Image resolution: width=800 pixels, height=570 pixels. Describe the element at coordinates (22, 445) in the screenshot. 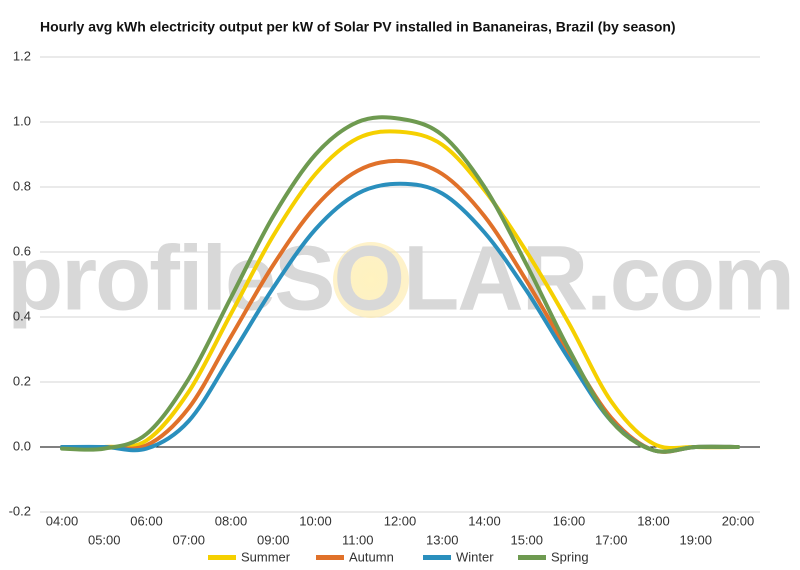

I see `y-tick-label: 0.0` at that location.